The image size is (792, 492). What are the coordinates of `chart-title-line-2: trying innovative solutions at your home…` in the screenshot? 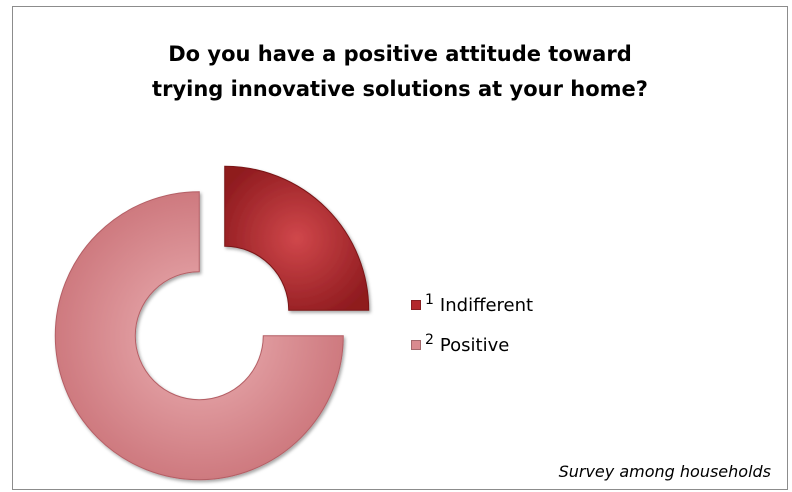 It's located at (400, 89).